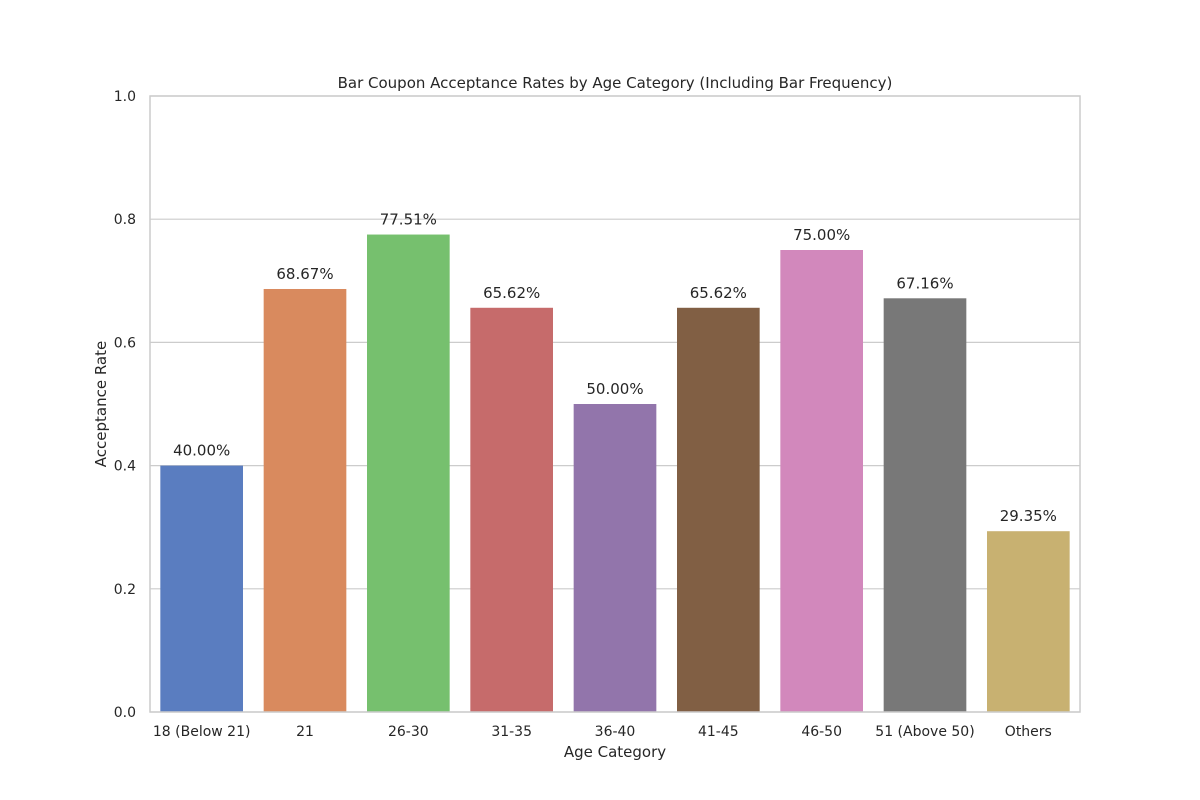 This screenshot has height=800, width=1200. I want to click on x-tick-label: 31-35, so click(511, 732).